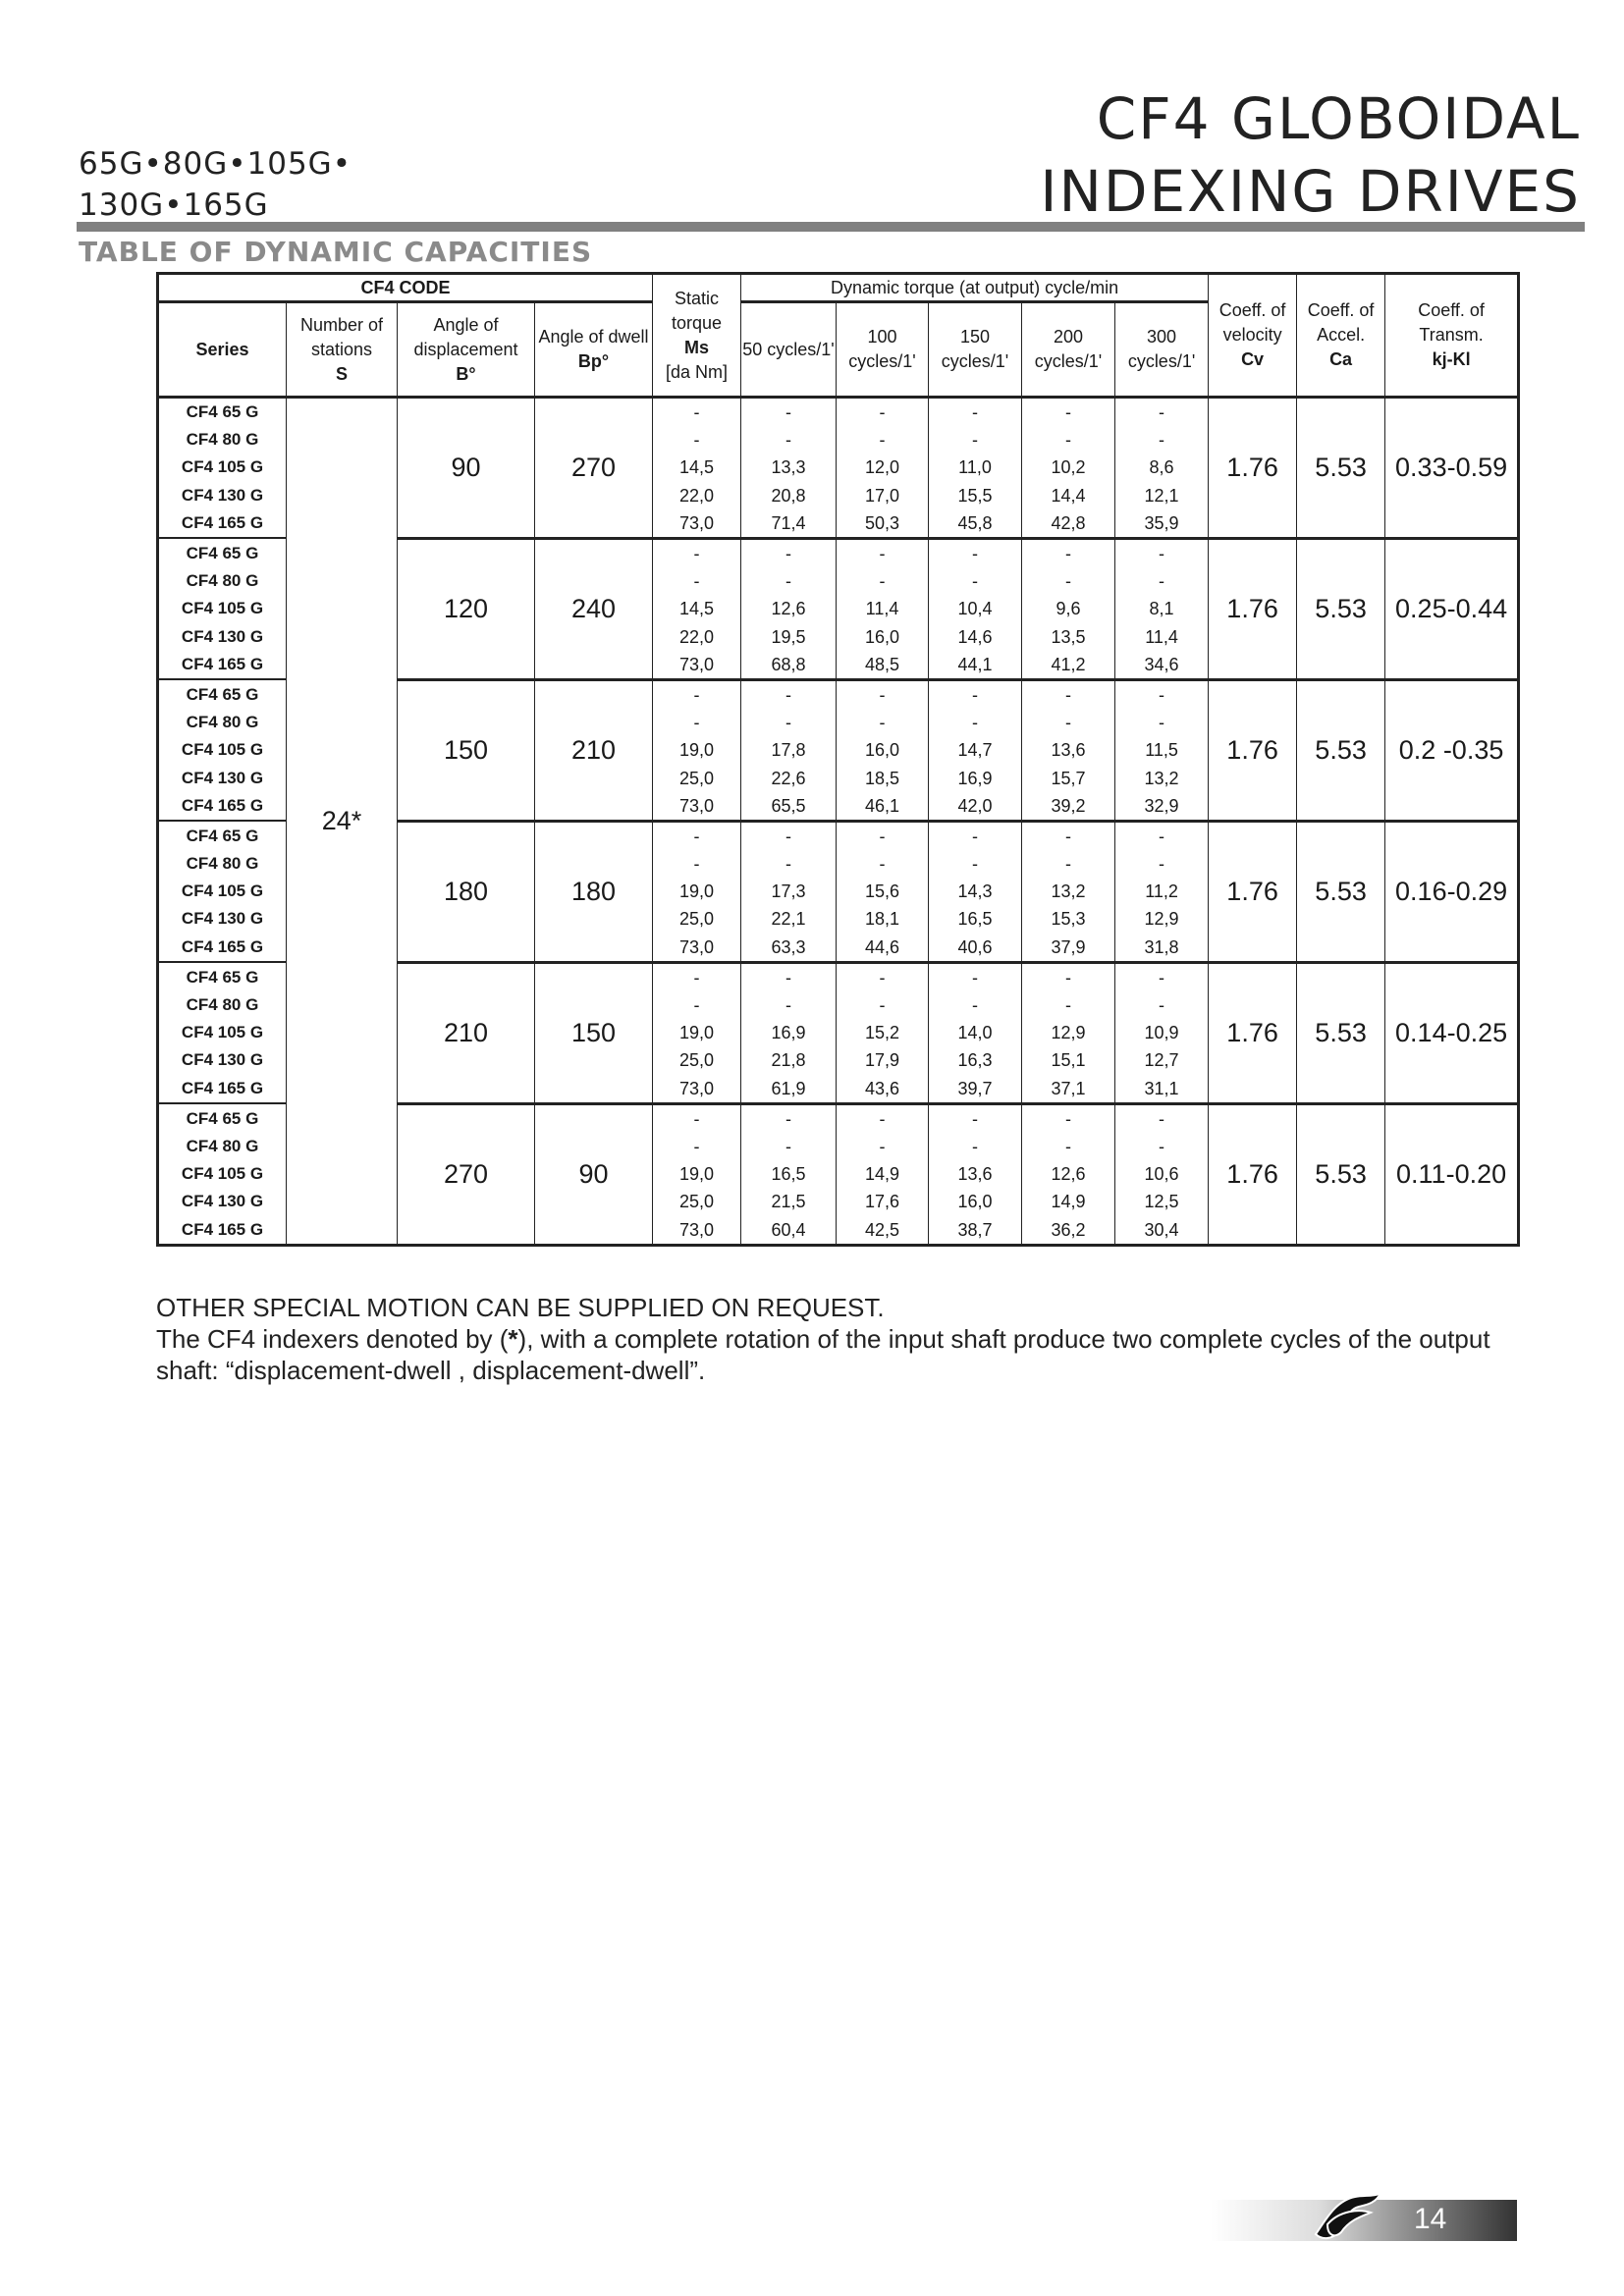  What do you see at coordinates (883, 892) in the screenshot?
I see `dynamic-torque-cell: 15,6` at bounding box center [883, 892].